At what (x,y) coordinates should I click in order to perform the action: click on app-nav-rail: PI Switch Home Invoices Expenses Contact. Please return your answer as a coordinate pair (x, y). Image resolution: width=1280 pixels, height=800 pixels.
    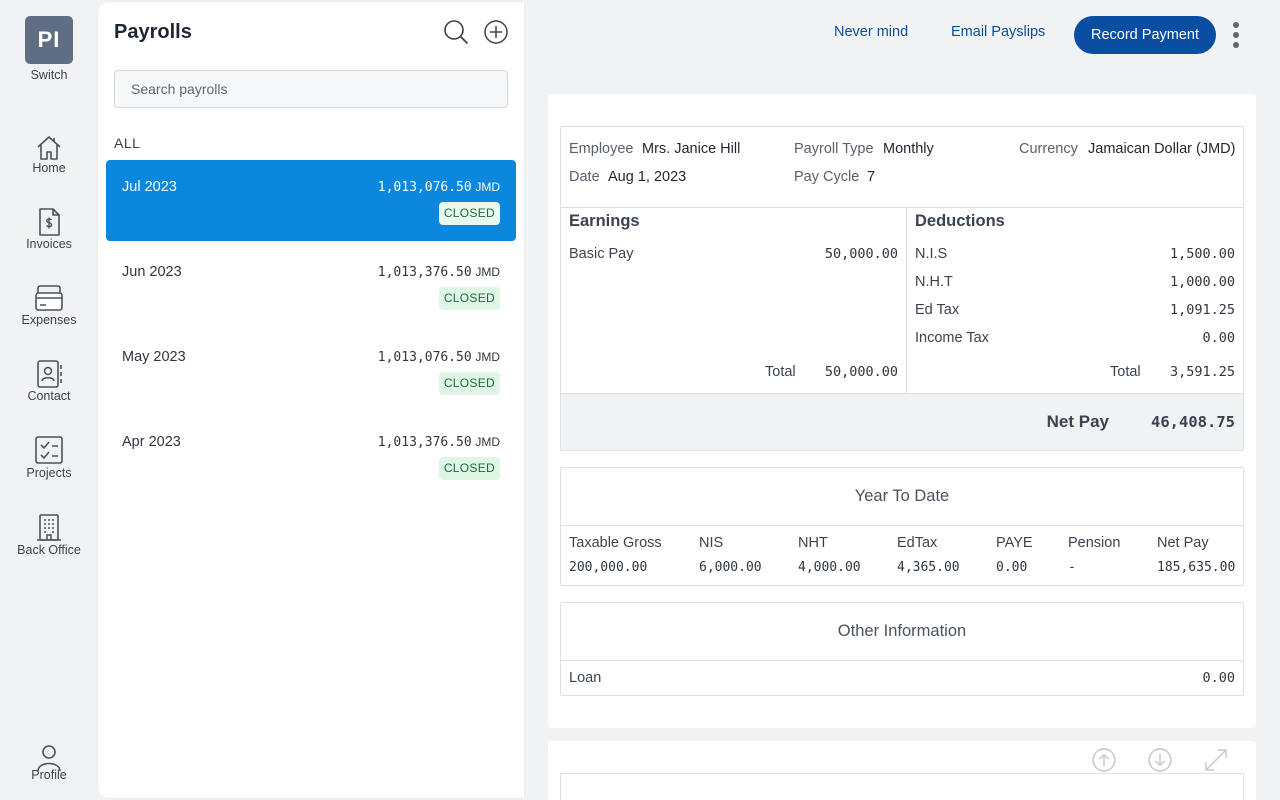
    Looking at the image, I should click on (49, 400).